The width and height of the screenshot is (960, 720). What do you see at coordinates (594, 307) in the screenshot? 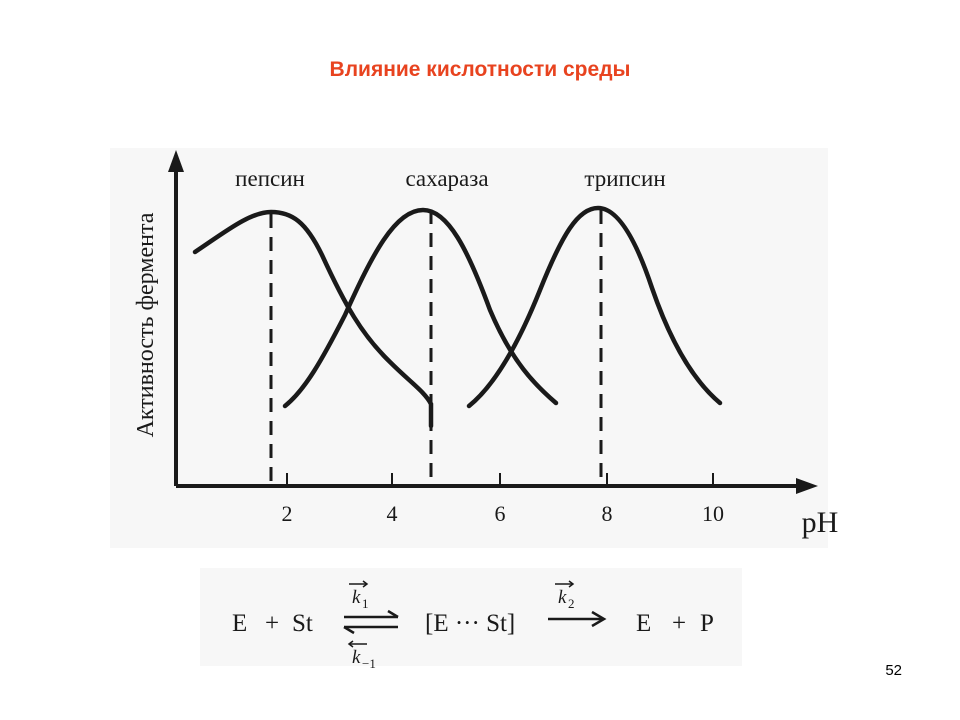
I see `curve-trypsin` at bounding box center [594, 307].